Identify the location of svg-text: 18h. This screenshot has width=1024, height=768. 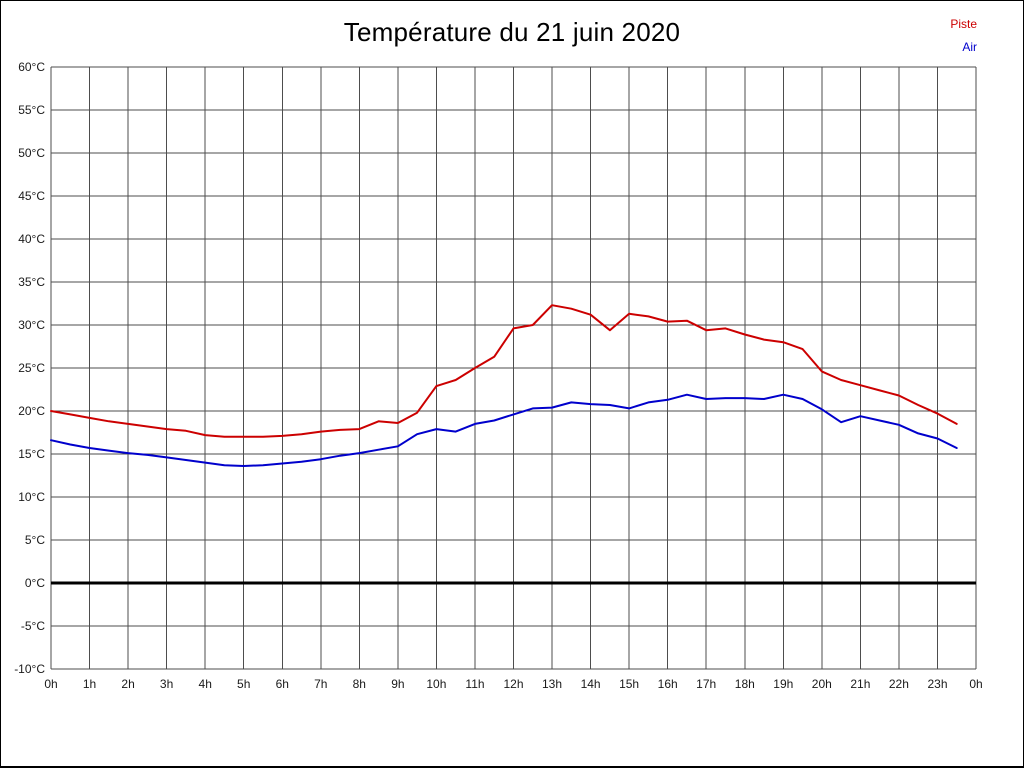
(745, 684).